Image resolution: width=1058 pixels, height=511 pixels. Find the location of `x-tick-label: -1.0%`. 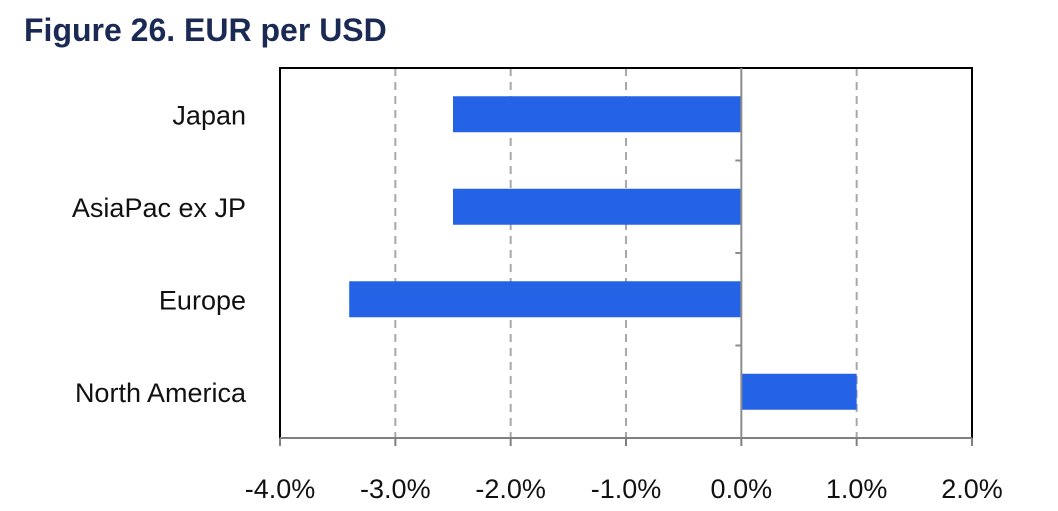

x-tick-label: -1.0% is located at coordinates (626, 489).